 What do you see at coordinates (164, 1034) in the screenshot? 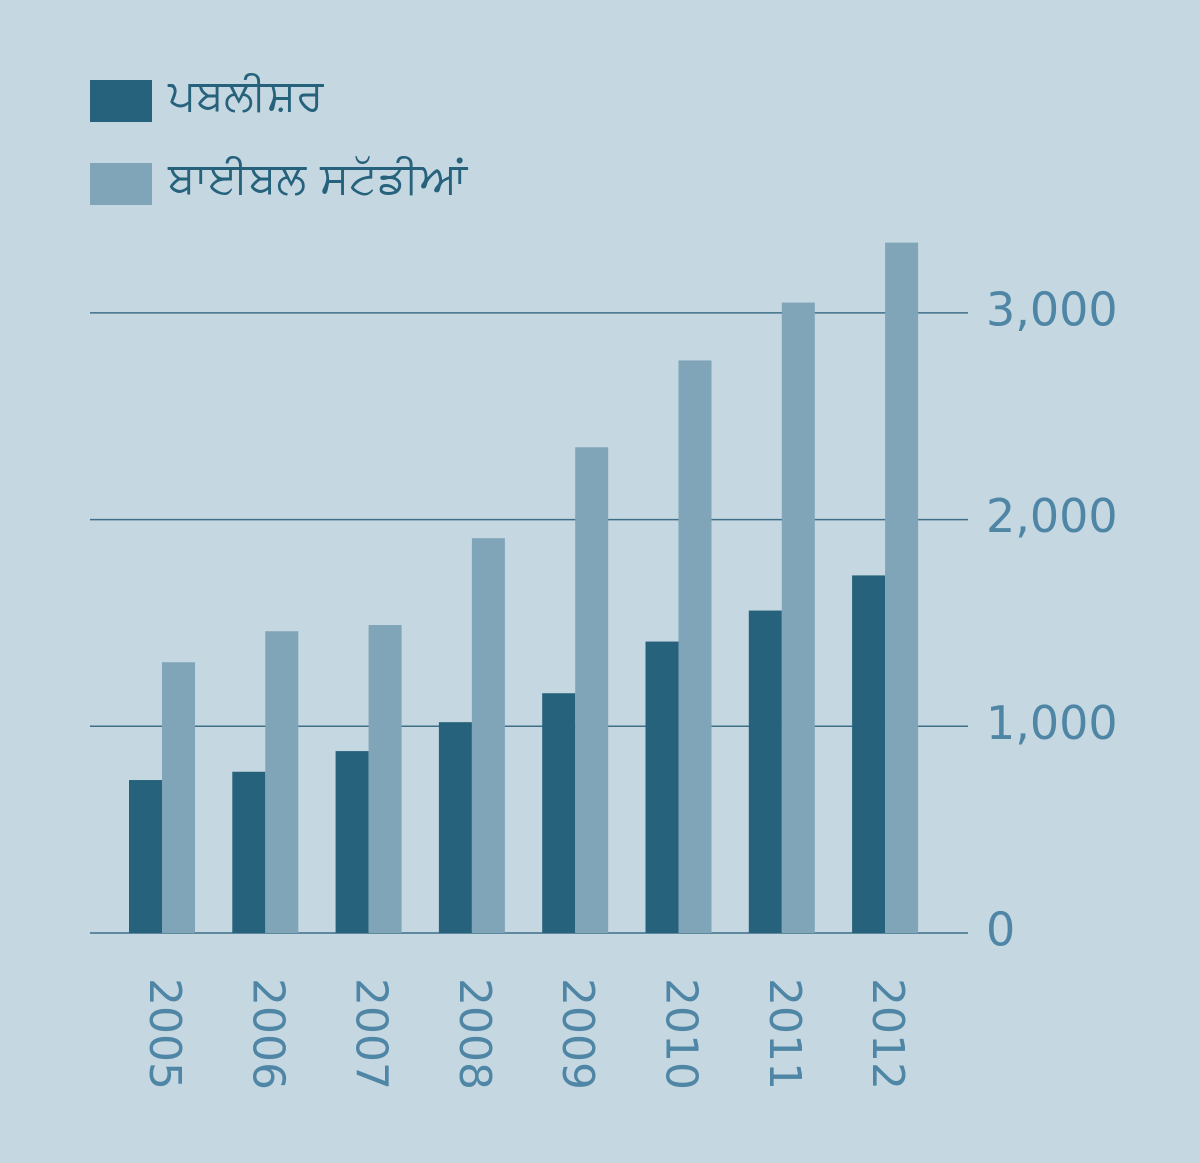
I see `x-tick-label: 2005` at bounding box center [164, 1034].